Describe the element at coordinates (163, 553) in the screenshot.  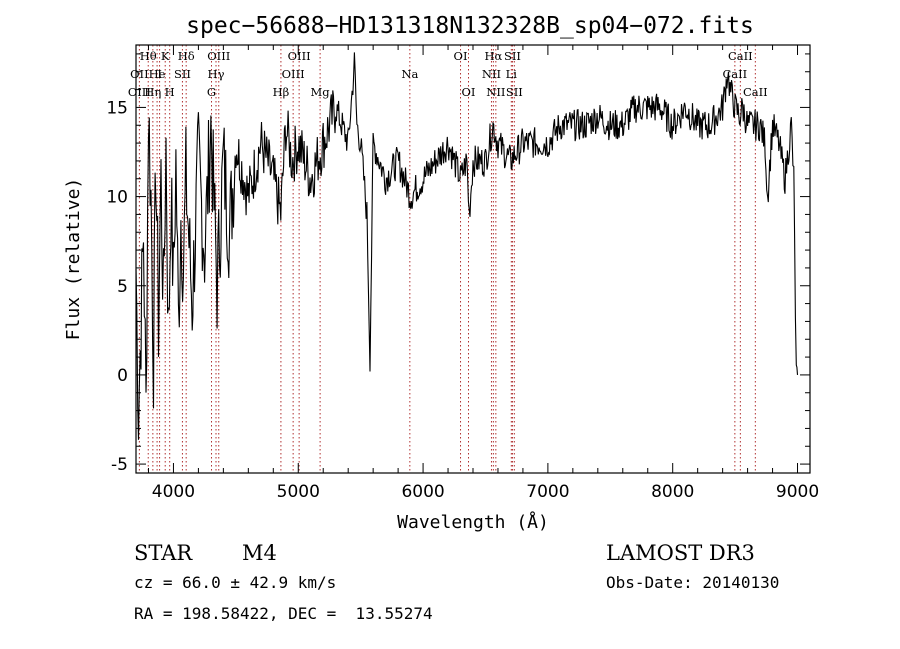
I see `object-type: STAR` at that location.